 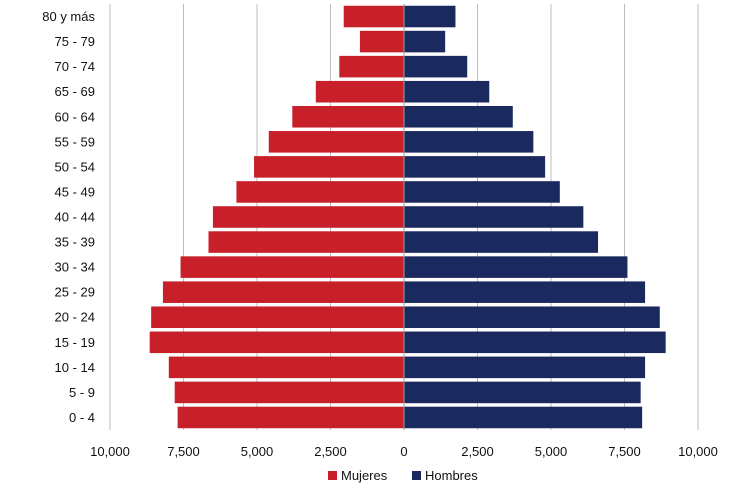 I want to click on category-label: 15 - 19, so click(x=75, y=342).